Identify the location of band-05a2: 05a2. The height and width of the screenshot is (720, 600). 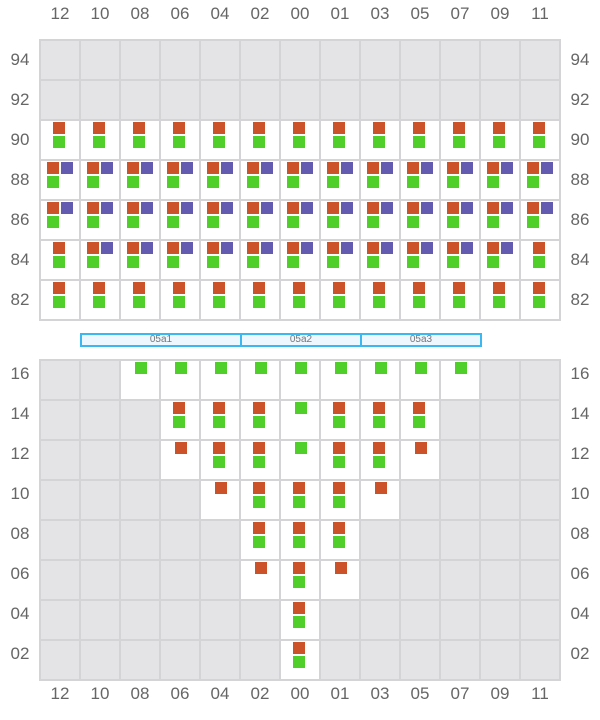
(301, 340).